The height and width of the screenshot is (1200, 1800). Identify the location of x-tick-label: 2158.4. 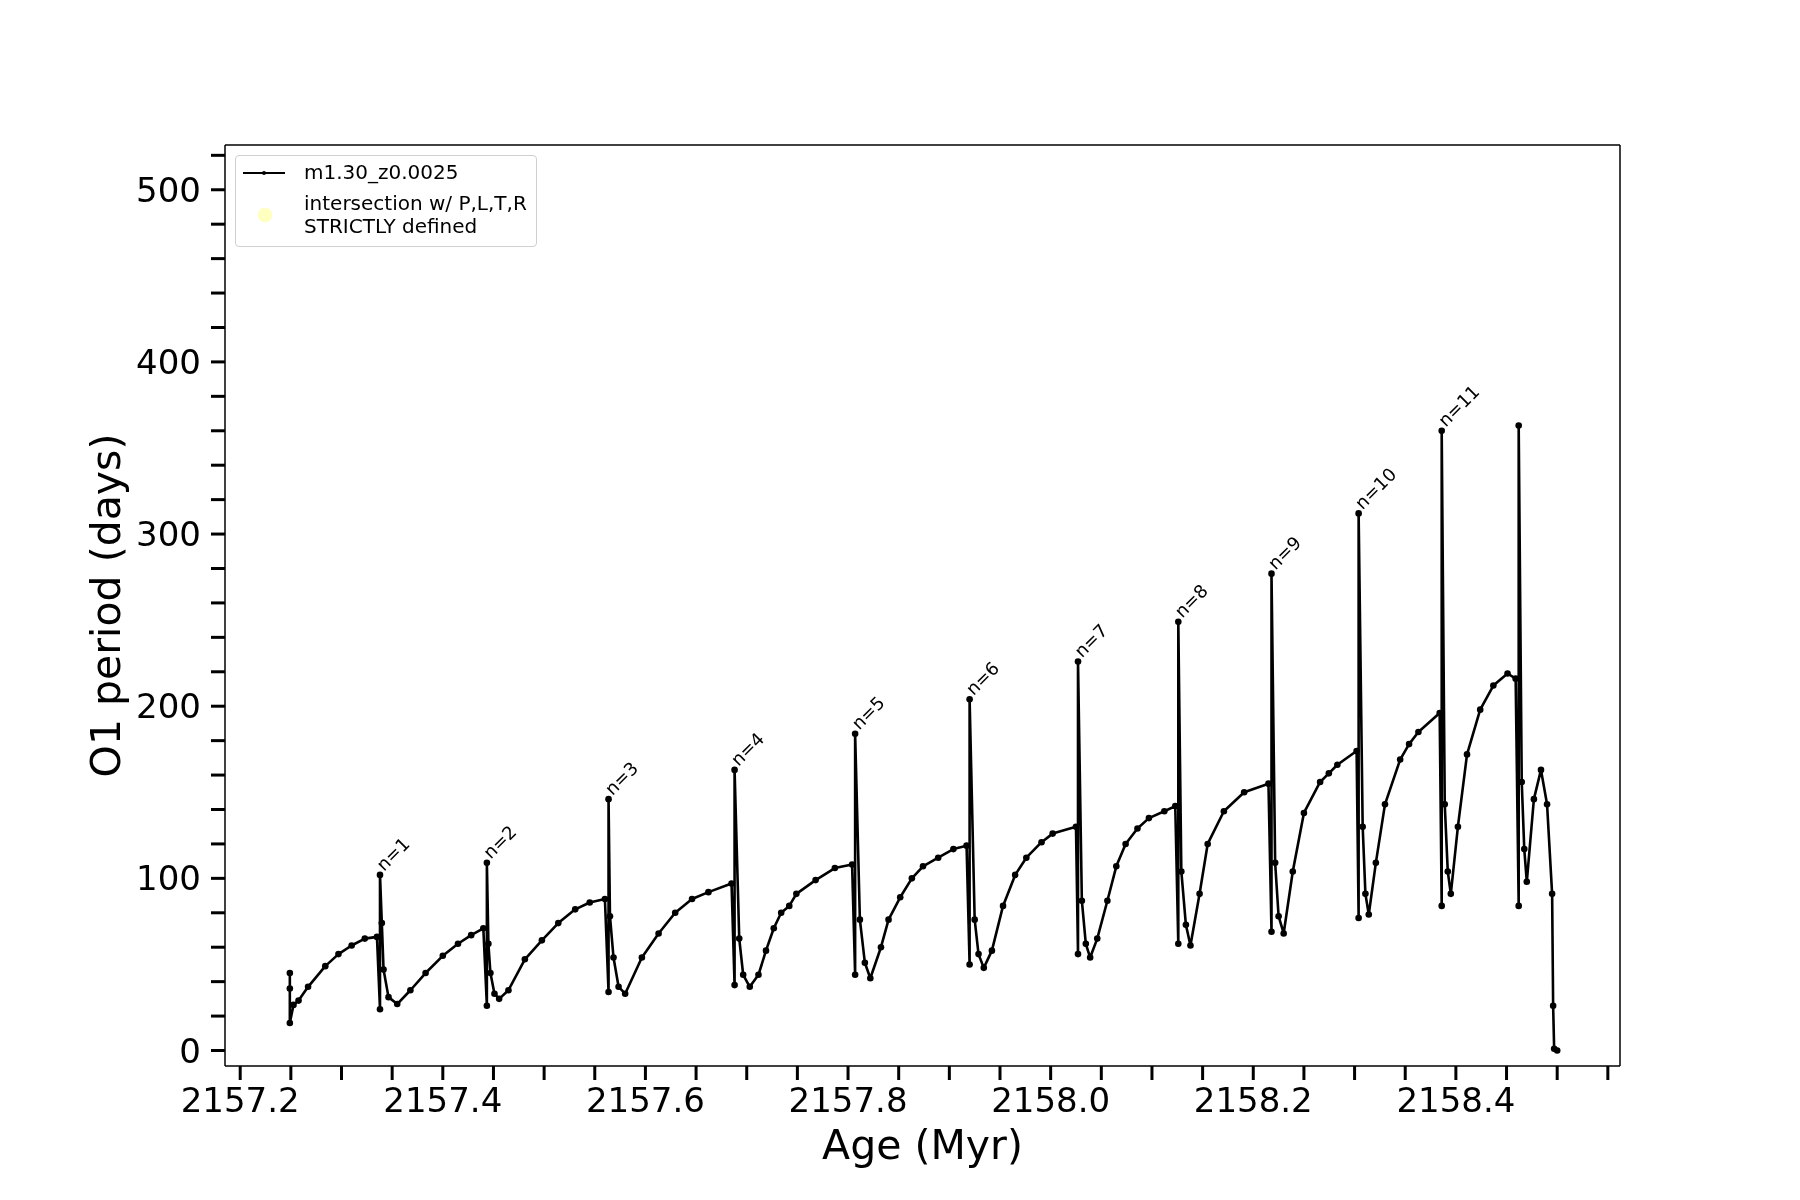
(1456, 1100).